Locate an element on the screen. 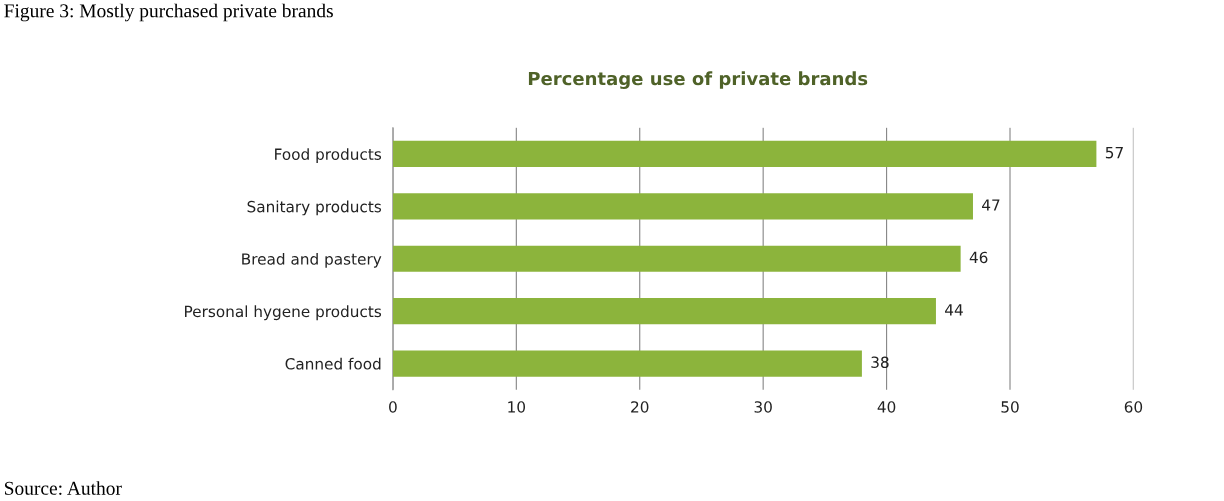 Image resolution: width=1224 pixels, height=501 pixels. y-tick-label: Personal hygene products is located at coordinates (283, 313).